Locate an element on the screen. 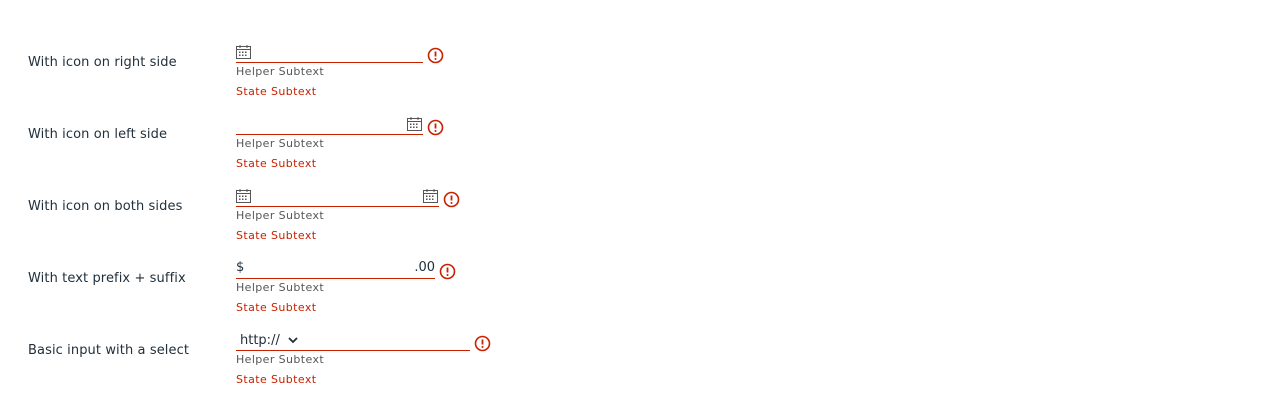 Image resolution: width=1280 pixels, height=416 pixels. row-label: With icon on both sides is located at coordinates (105, 206).